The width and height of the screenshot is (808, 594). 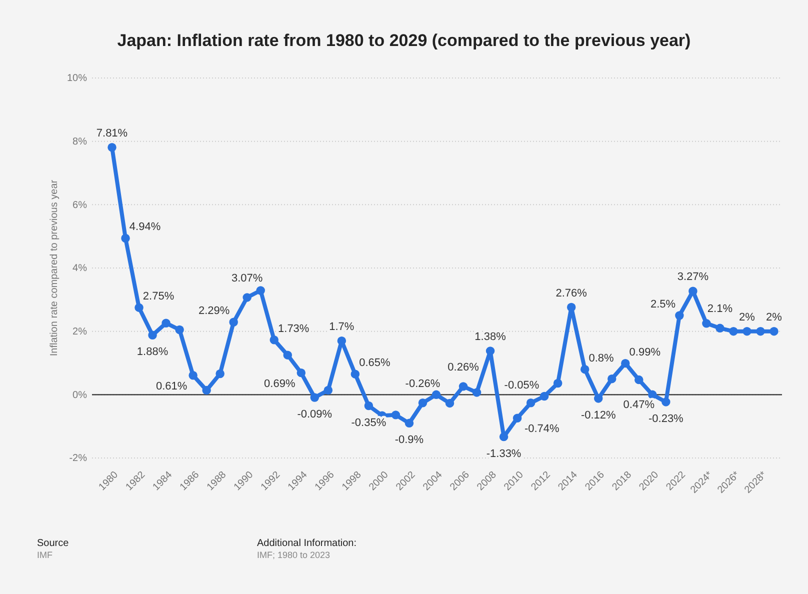 What do you see at coordinates (80, 142) in the screenshot?
I see `y-tick-label: 8%` at bounding box center [80, 142].